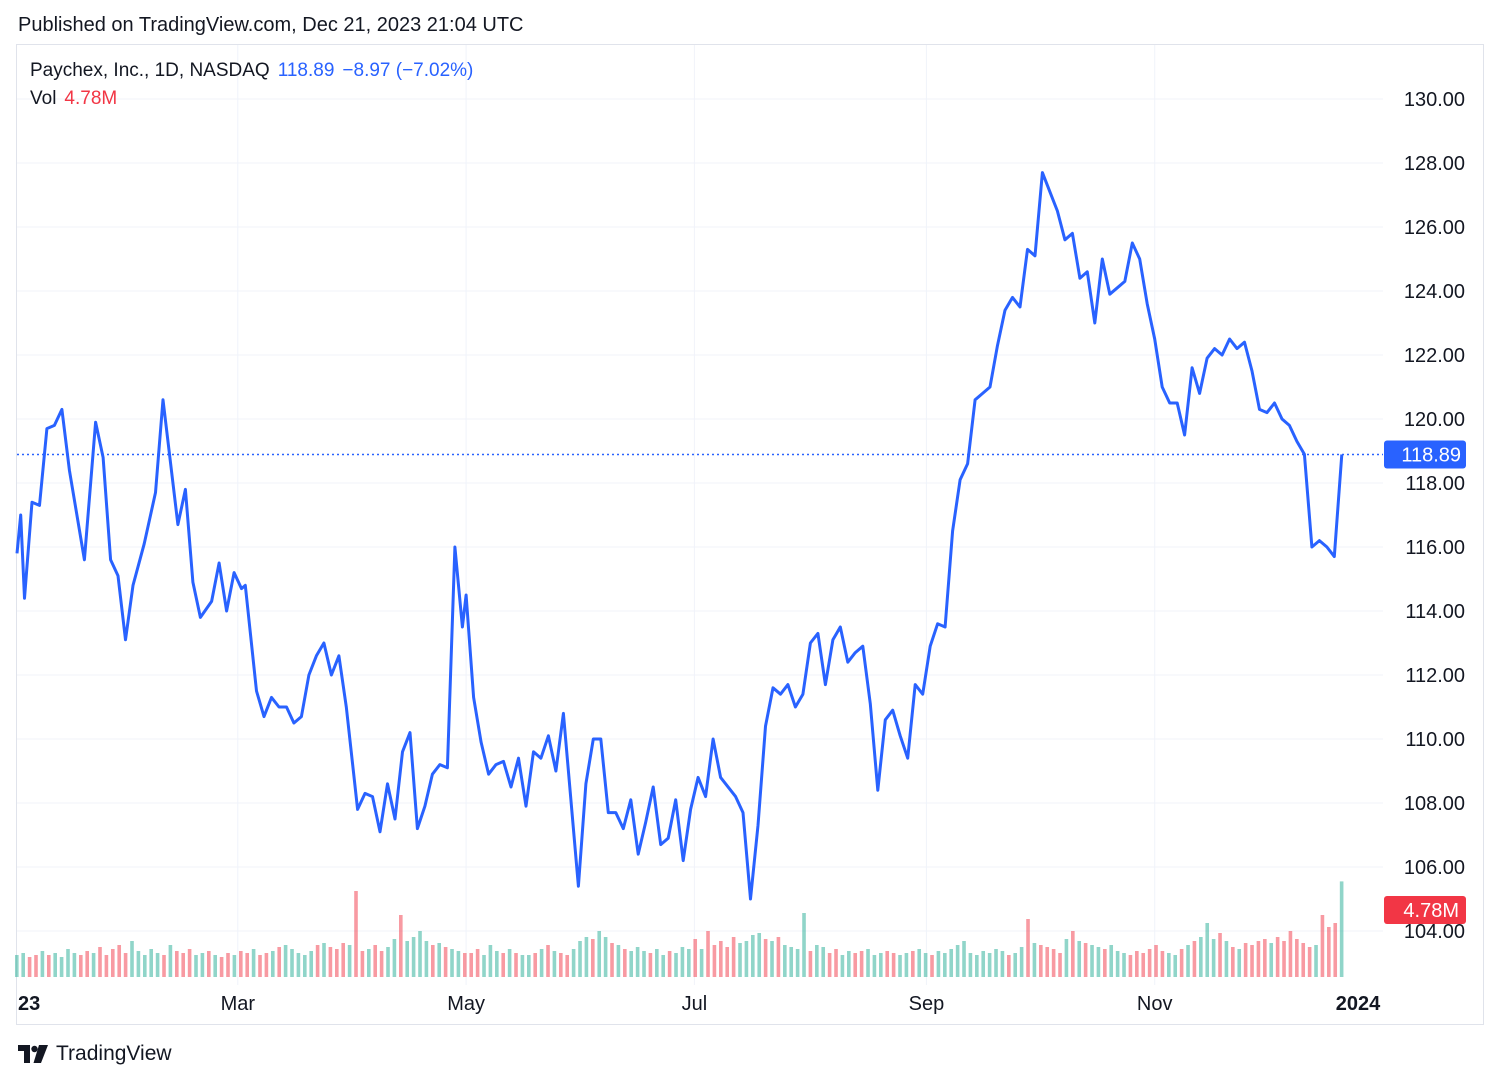  What do you see at coordinates (150, 70) in the screenshot?
I see `legend-symbol: Paychex, Inc., 1D, NASDAQ` at bounding box center [150, 70].